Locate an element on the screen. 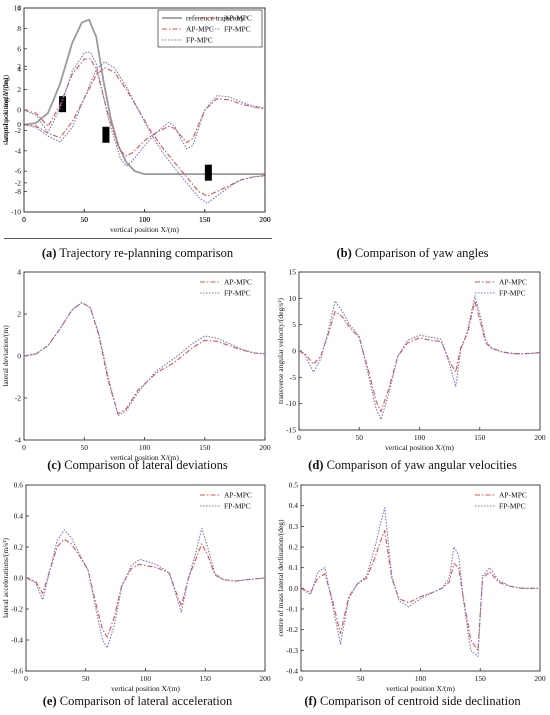 Image resolution: width=550 pixels, height=715 pixels. y-axis-label: transverse angular velocity/(deg/s²) is located at coordinates (280, 351).